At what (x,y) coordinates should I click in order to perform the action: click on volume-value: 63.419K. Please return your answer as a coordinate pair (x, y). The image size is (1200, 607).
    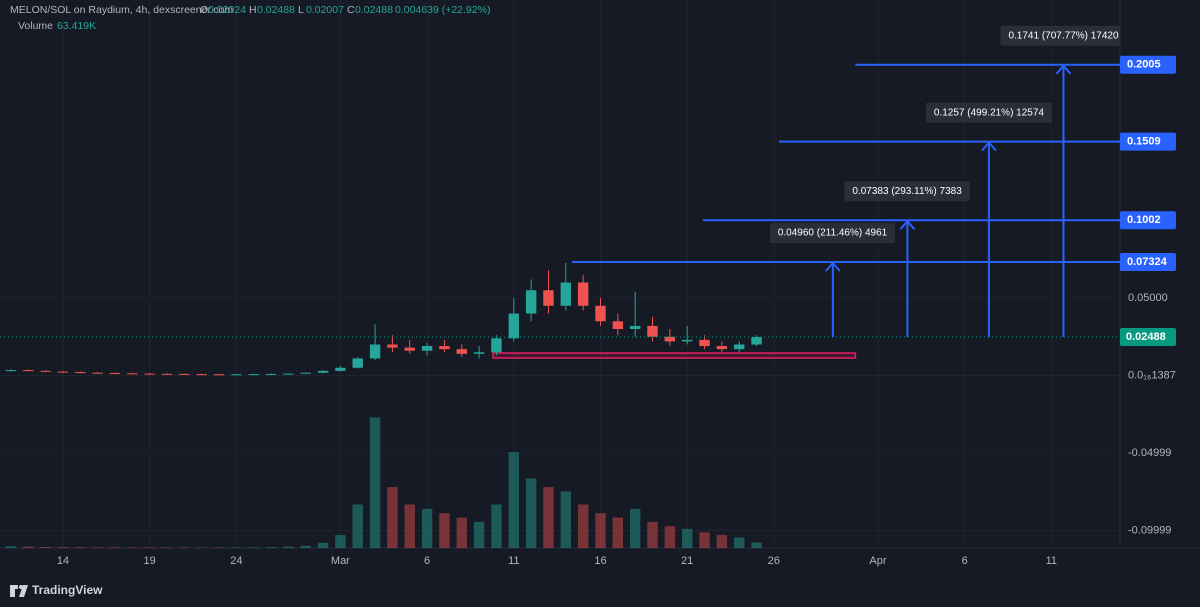
    Looking at the image, I should click on (76, 26).